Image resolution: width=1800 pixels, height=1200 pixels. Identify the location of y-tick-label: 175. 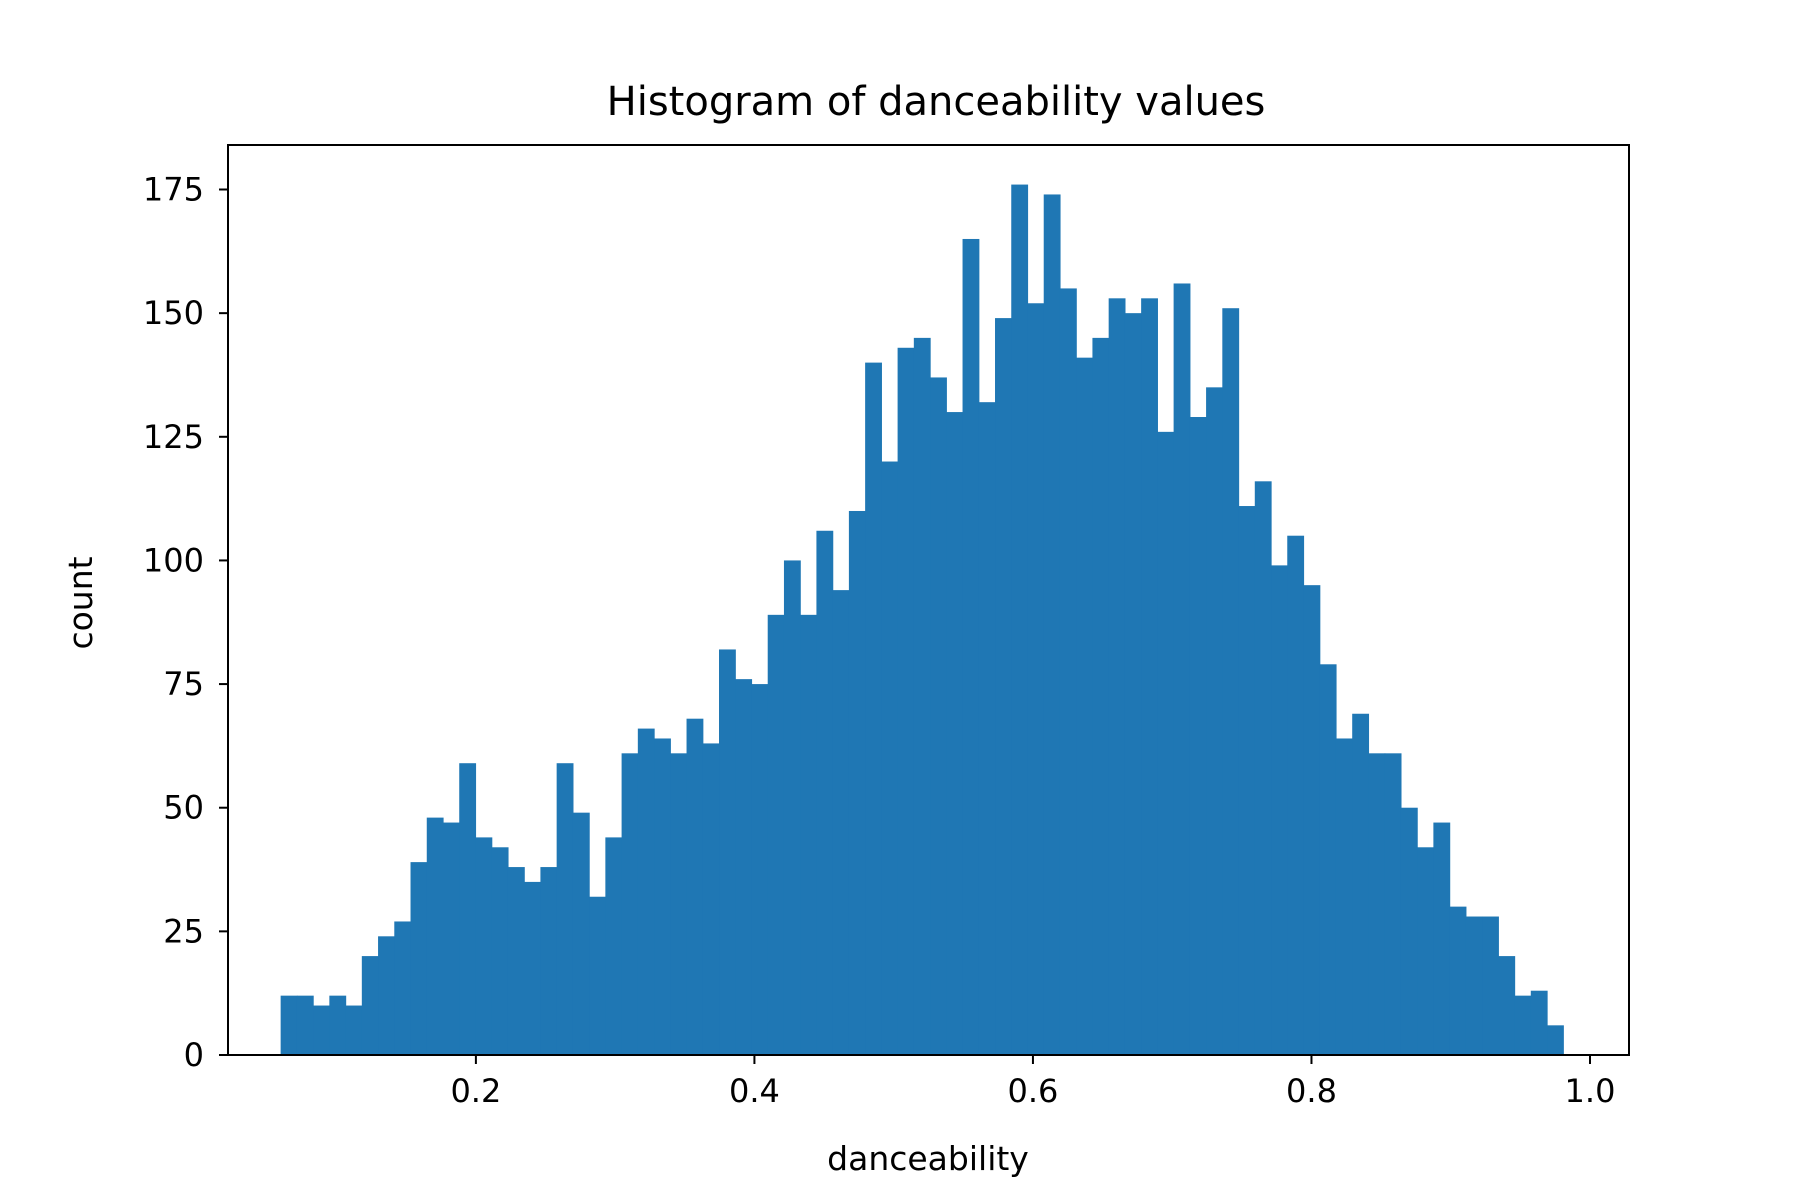
(173, 190).